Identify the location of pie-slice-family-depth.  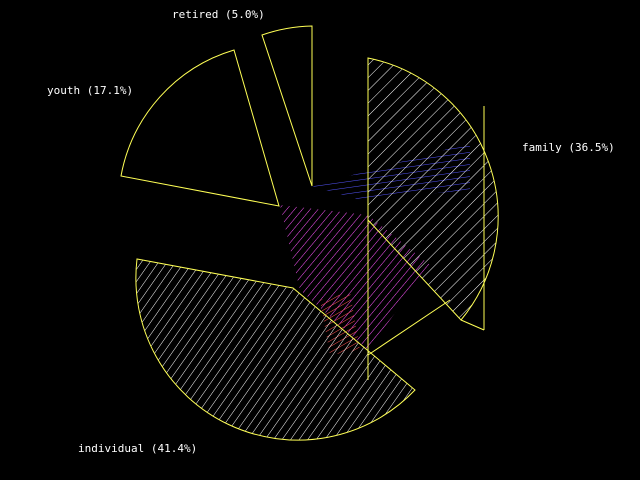
(472, 218).